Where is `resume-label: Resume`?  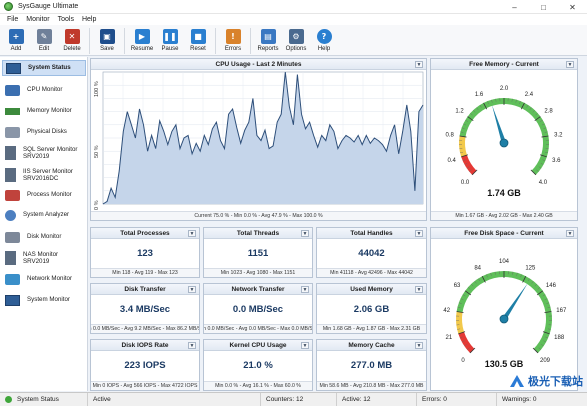
resume-label: Resume is located at coordinates (142, 49).